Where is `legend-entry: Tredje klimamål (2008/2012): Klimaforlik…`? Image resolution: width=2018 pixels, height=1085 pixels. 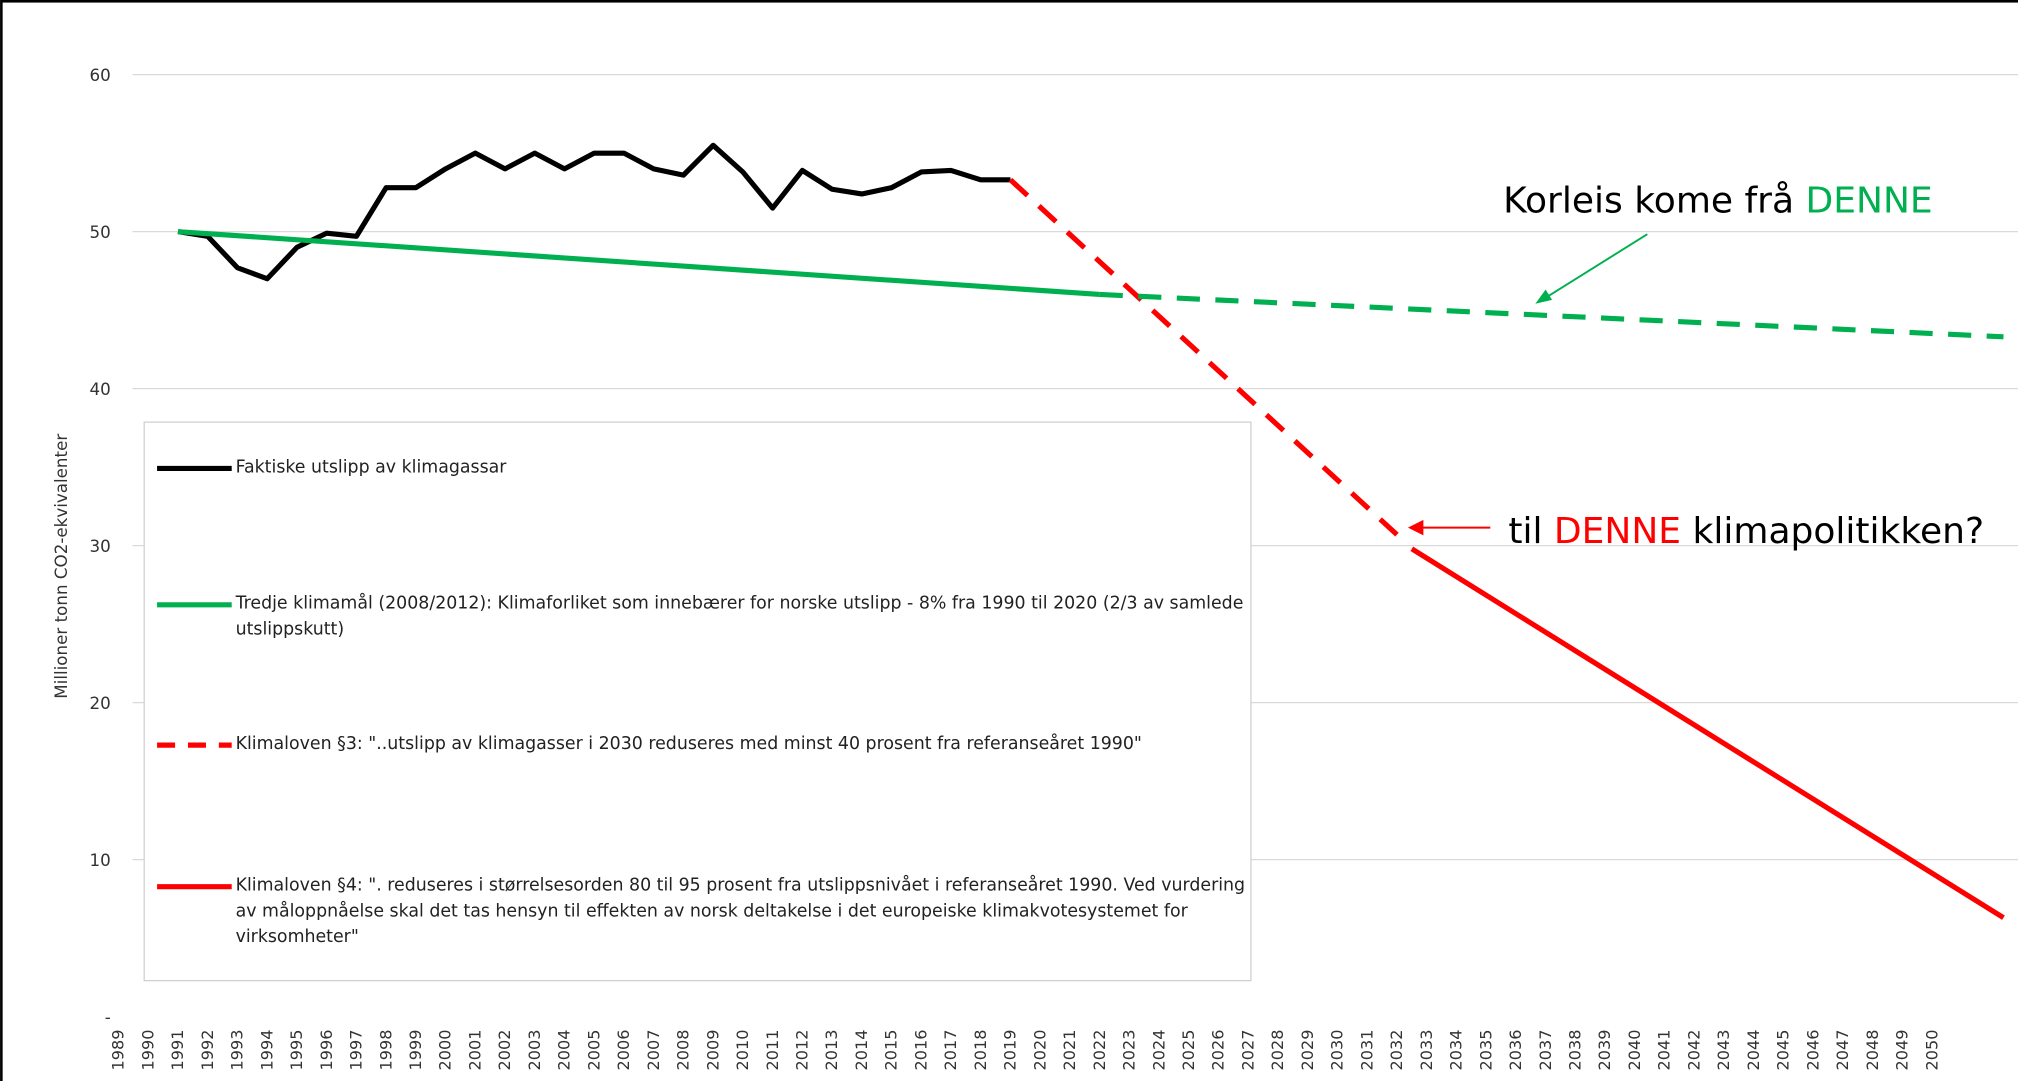 legend-entry: Tredje klimamål (2008/2012): Klimaforlik… is located at coordinates (739, 616).